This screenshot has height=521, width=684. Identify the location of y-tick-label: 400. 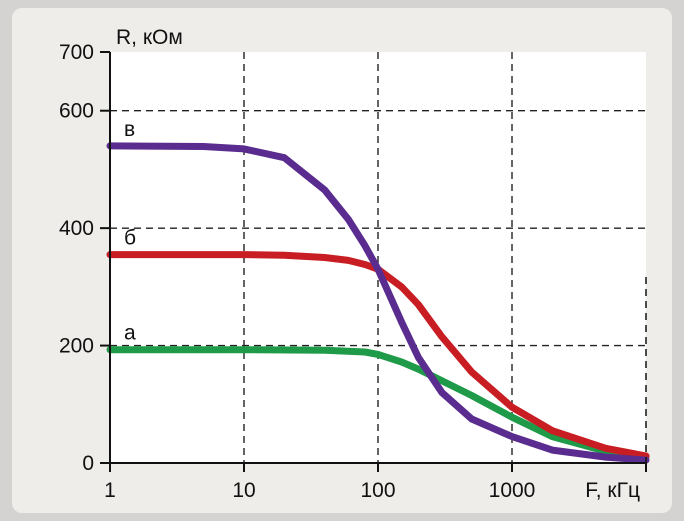
(76, 228).